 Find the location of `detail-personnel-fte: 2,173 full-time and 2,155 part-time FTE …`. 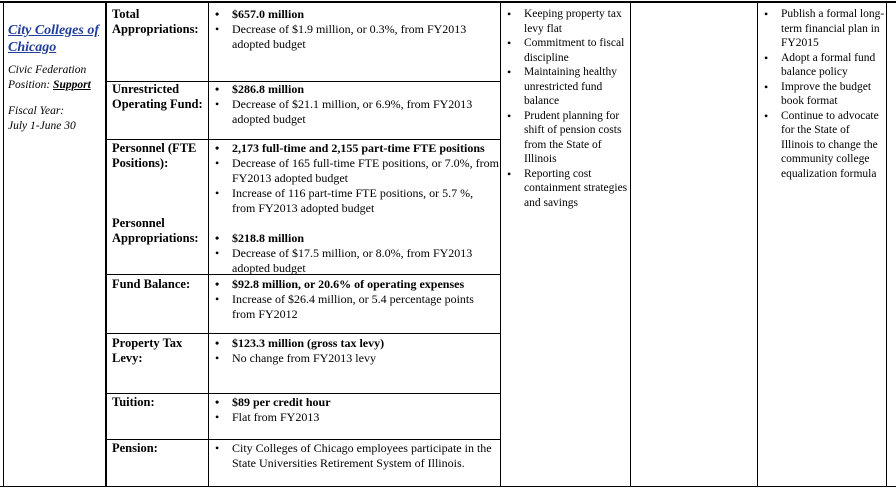

detail-personnel-fte: 2,173 full-time and 2,155 part-time FTE … is located at coordinates (354, 178).